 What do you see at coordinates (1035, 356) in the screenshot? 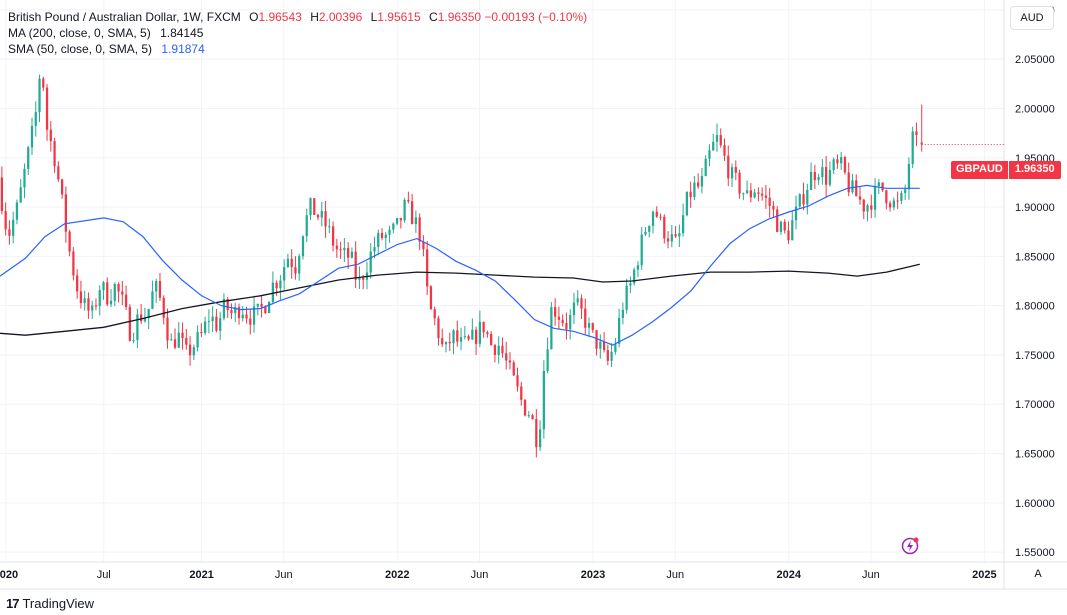
I see `y-tick-label: 1.75000` at bounding box center [1035, 356].